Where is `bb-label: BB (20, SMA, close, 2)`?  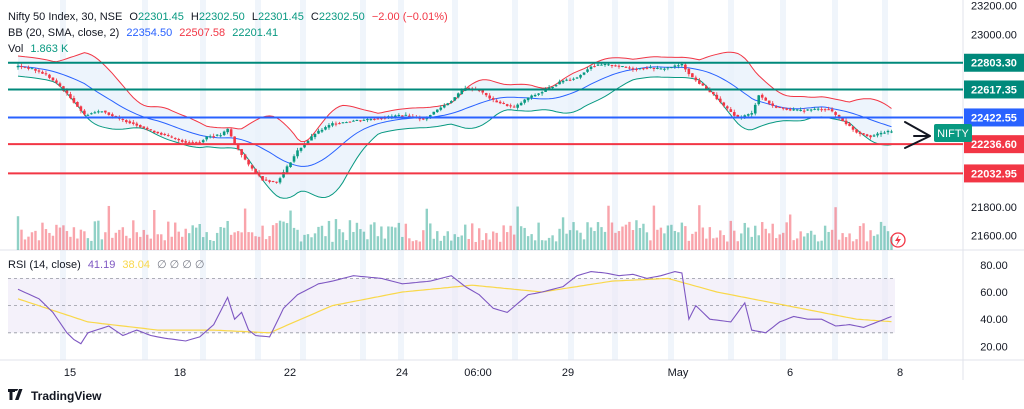
bb-label: BB (20, SMA, close, 2) is located at coordinates (64, 33).